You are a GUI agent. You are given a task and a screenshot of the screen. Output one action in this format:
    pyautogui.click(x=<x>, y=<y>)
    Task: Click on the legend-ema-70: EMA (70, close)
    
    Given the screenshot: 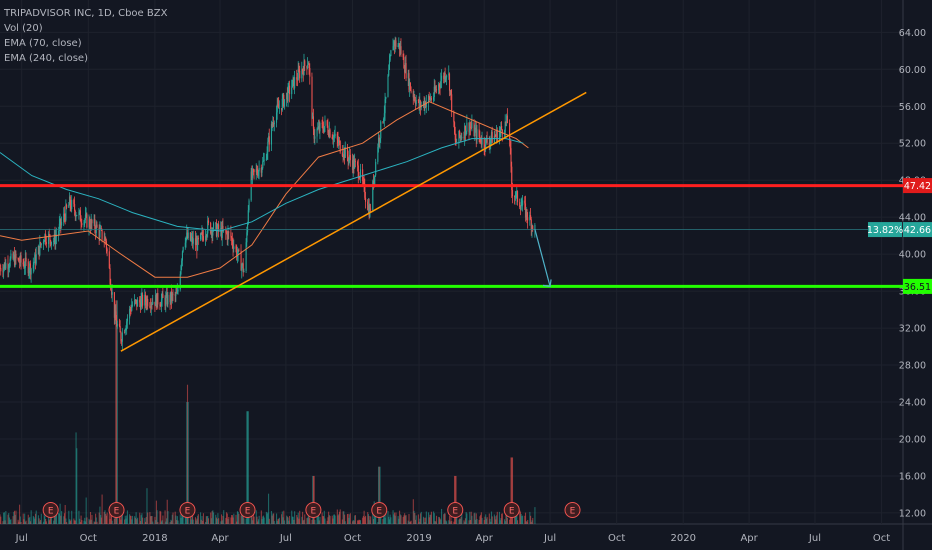 What is the action you would take?
    pyautogui.click(x=43, y=43)
    